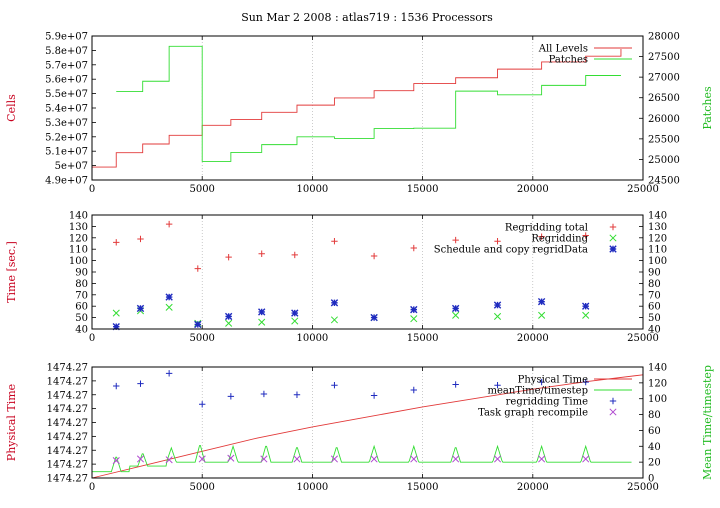 The width and height of the screenshot is (720, 508). What do you see at coordinates (66, 181) in the screenshot?
I see `y-tick-label: 4.9e+07` at bounding box center [66, 181].